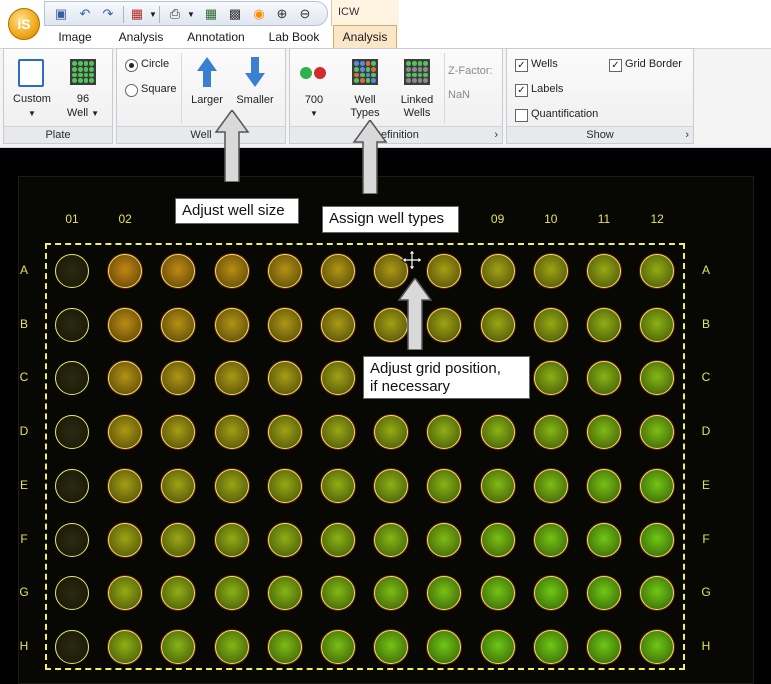  Describe the element at coordinates (61, 13) in the screenshot. I see `save-icon: ▣` at that location.